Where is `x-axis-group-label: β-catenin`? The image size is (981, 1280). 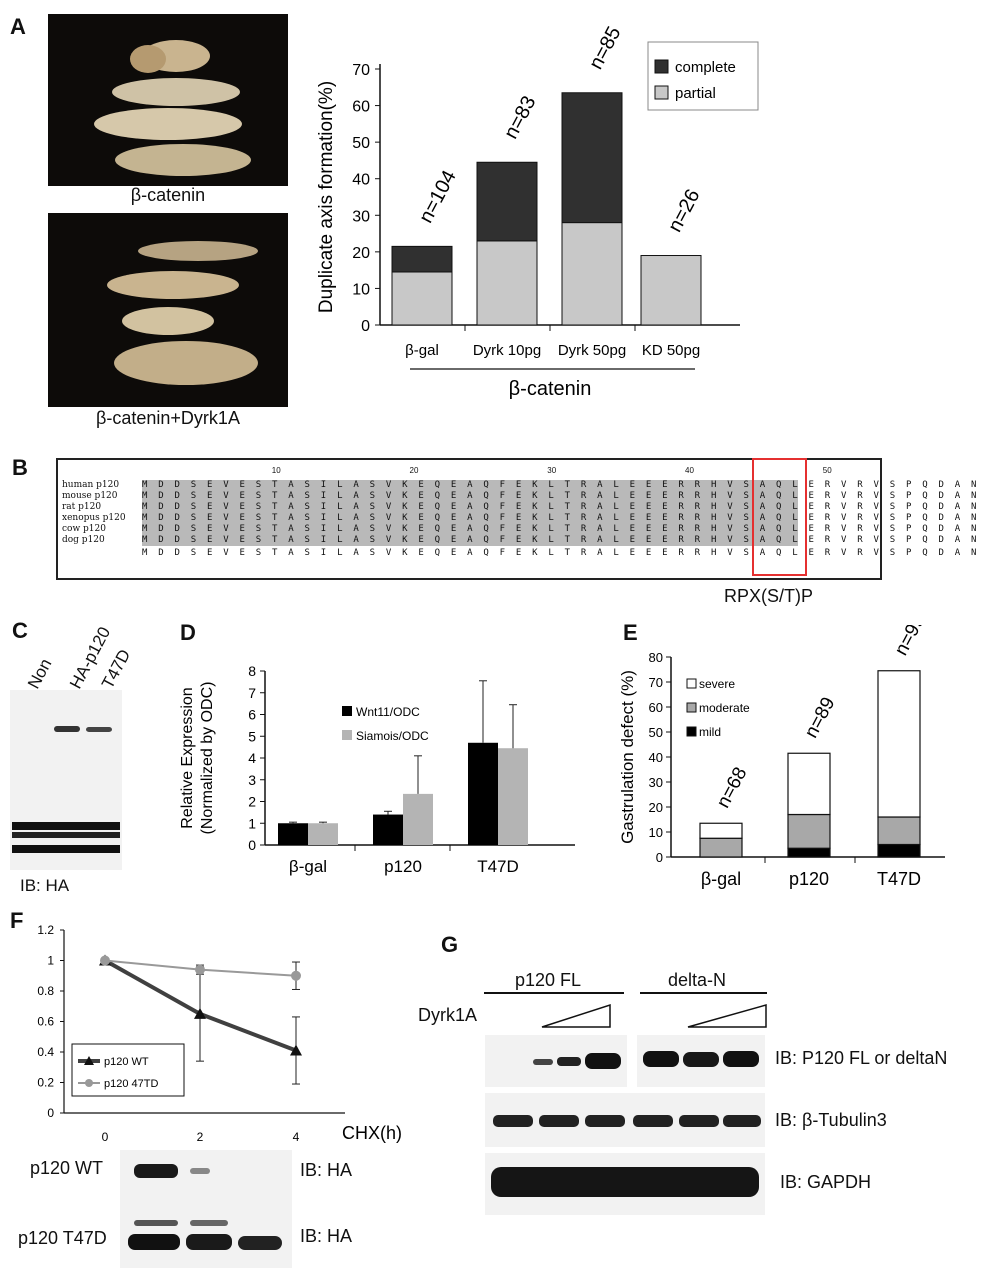 x-axis-group-label: β-catenin is located at coordinates (550, 389).